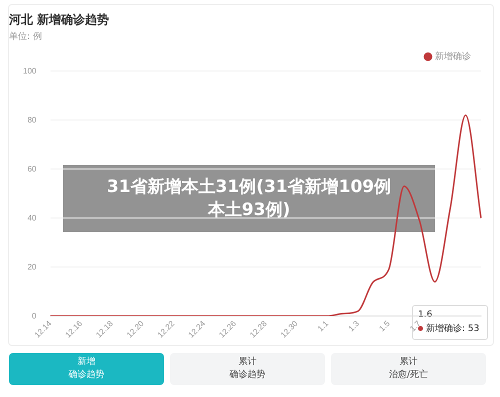  What do you see at coordinates (25, 36) in the screenshot?
I see `chart-subtitle: 单位: 例` at bounding box center [25, 36].